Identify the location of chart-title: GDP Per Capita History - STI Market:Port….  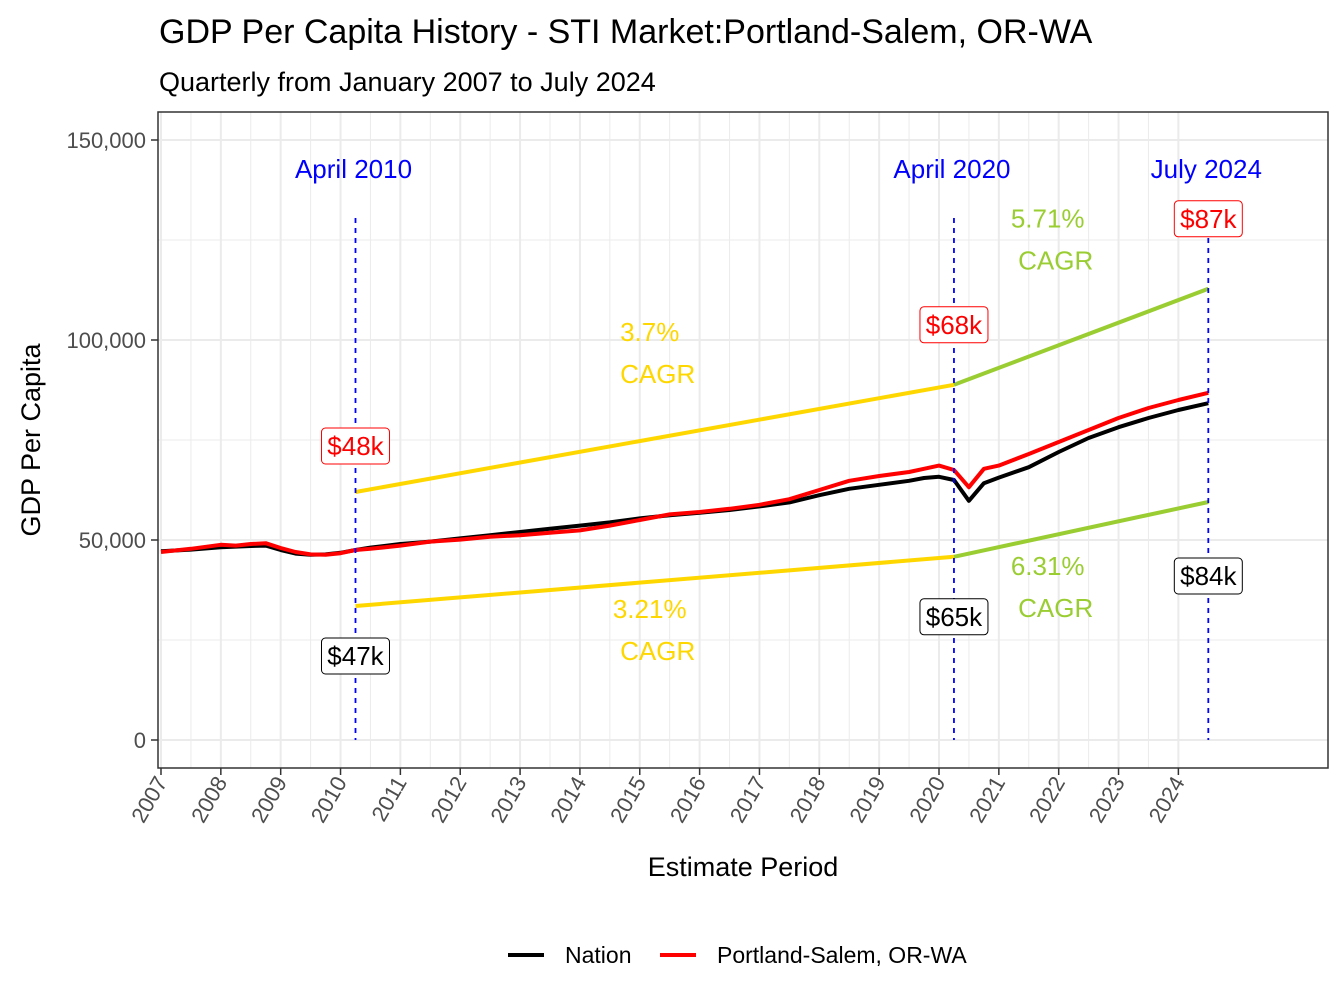
(626, 32).